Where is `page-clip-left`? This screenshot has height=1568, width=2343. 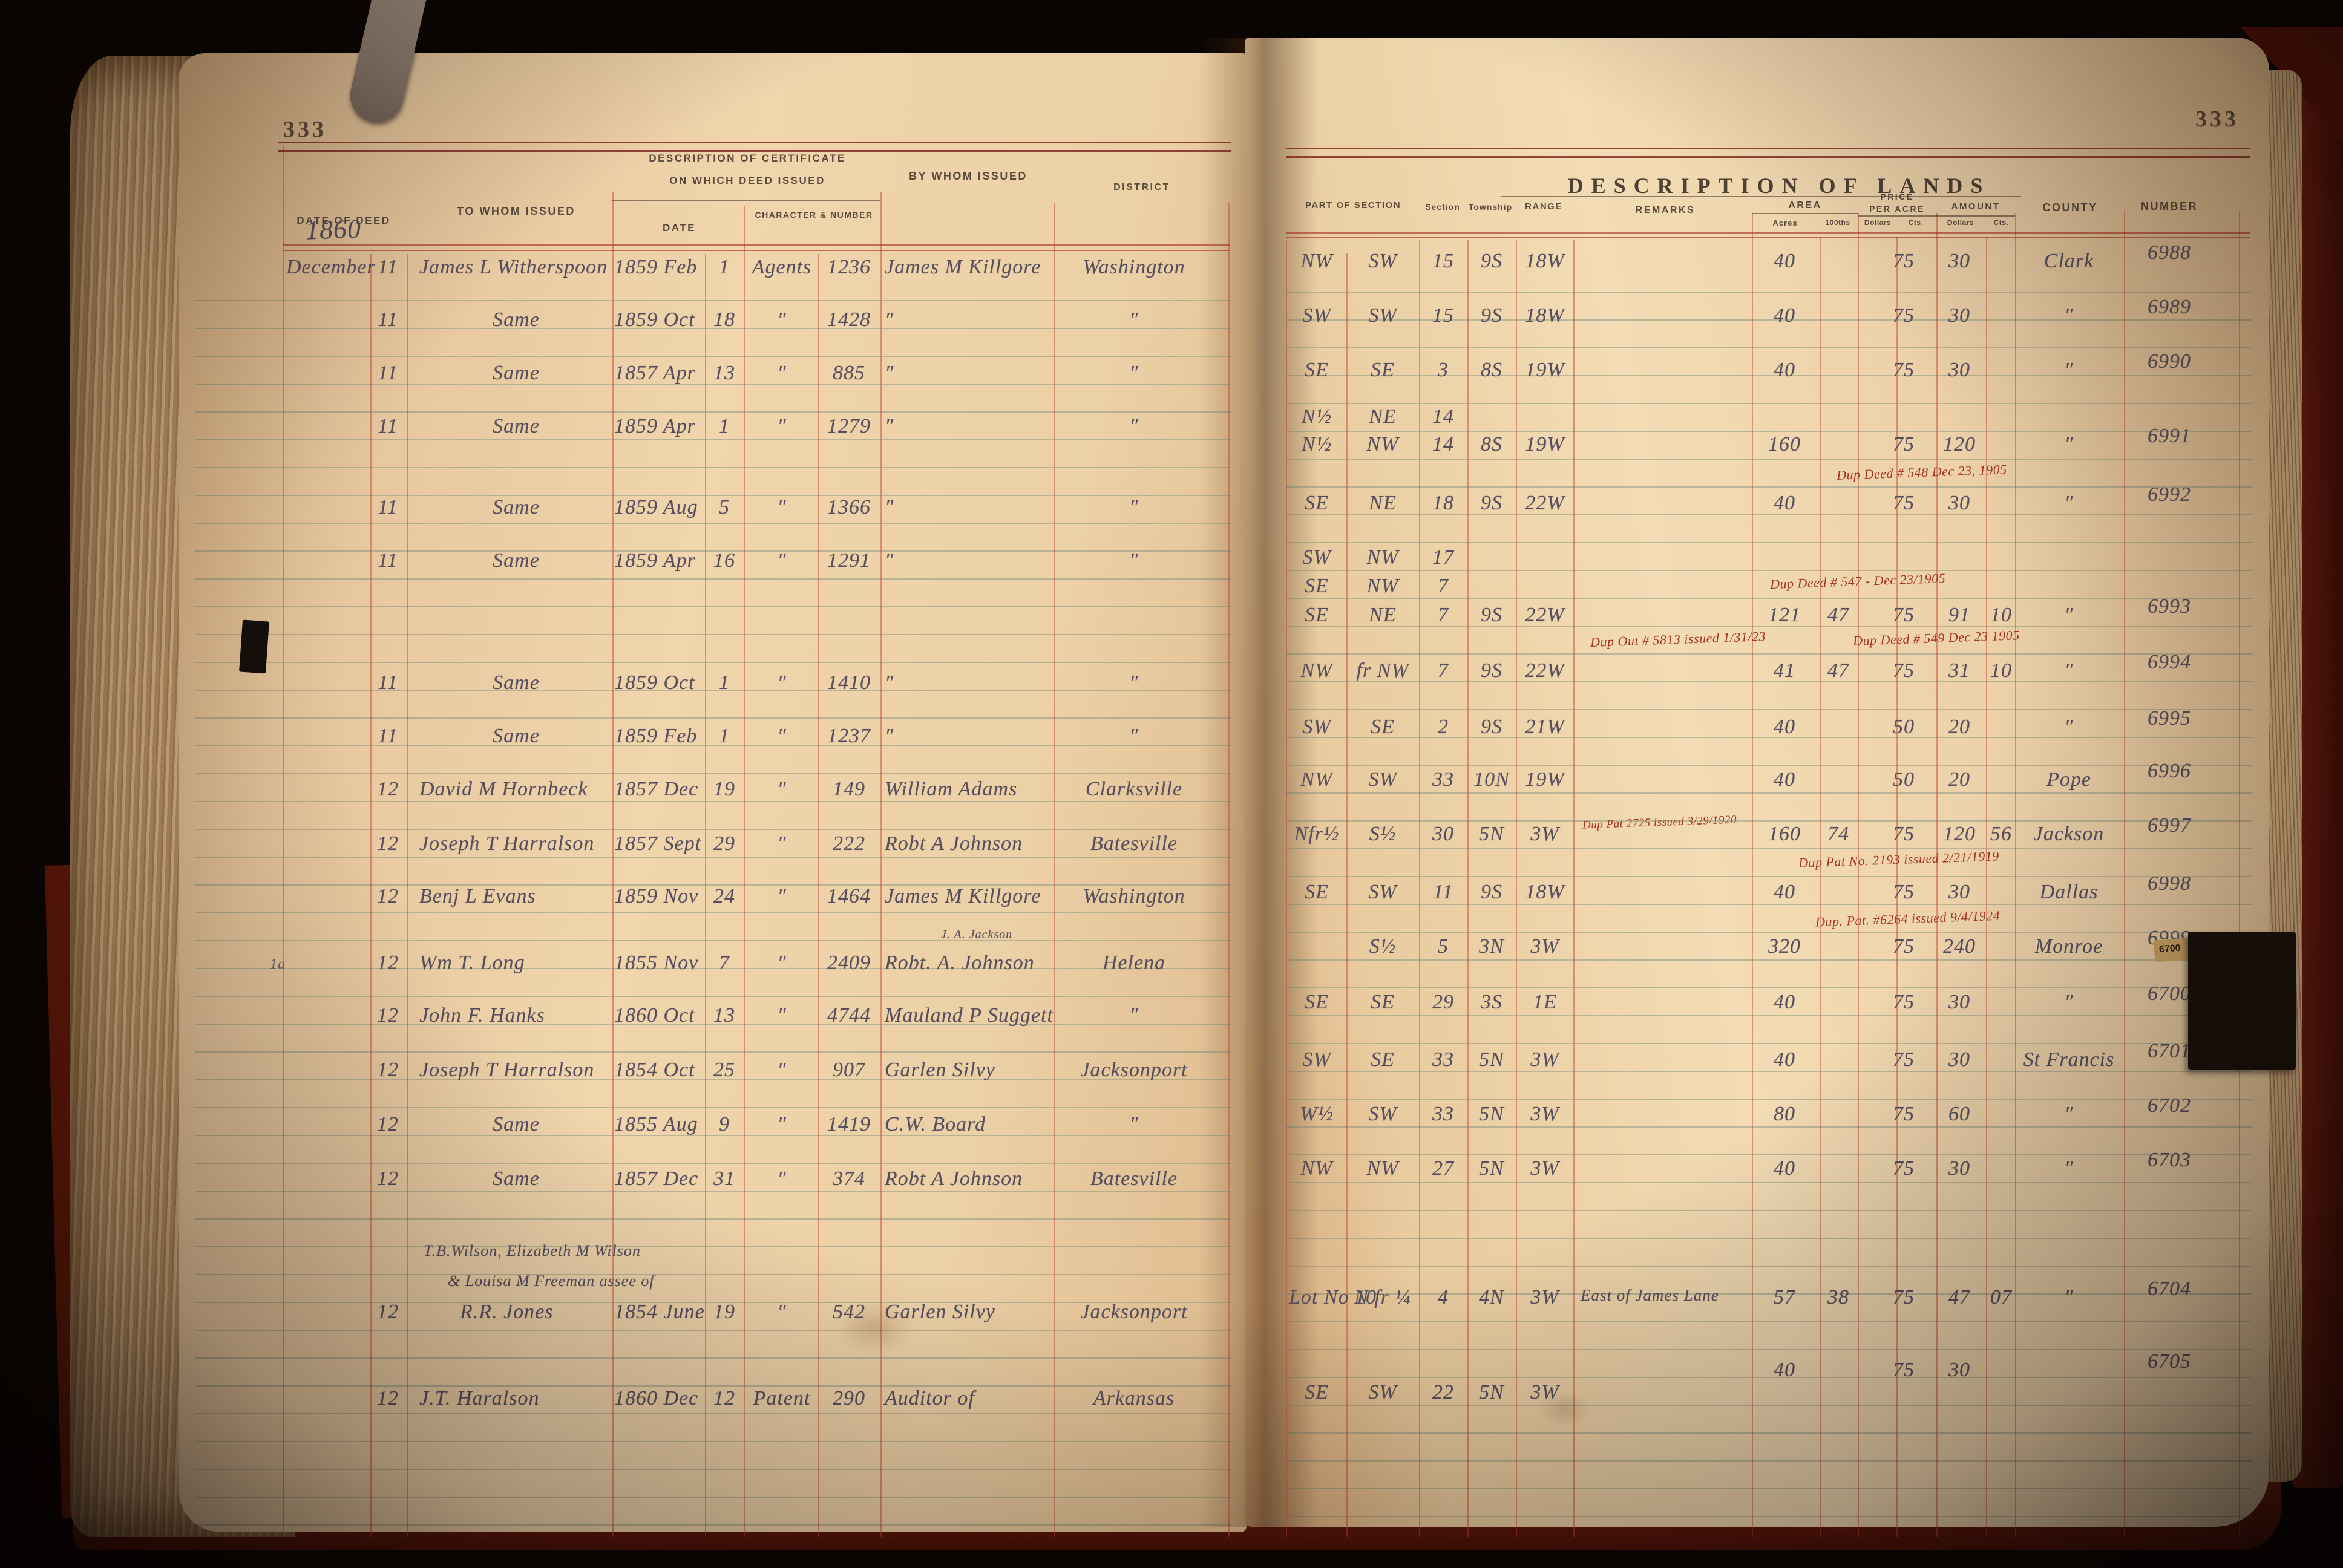 page-clip-left is located at coordinates (254, 646).